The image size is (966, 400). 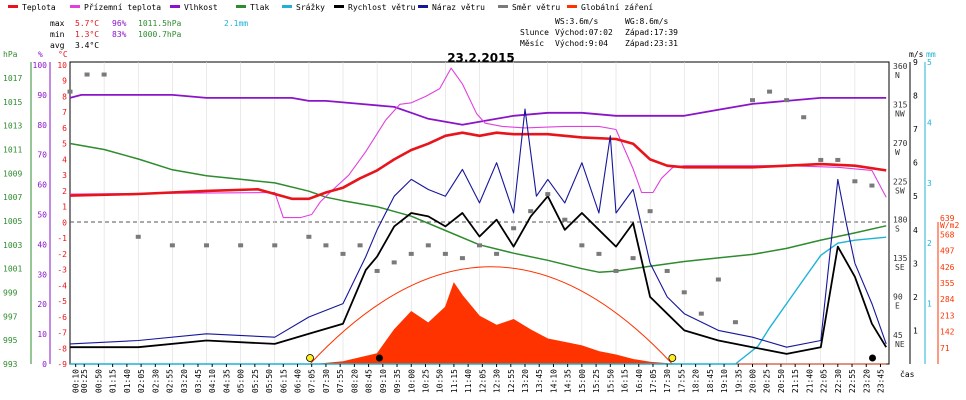 What do you see at coordinates (269, 381) in the screenshot?
I see `x-tick-label: 05:50` at bounding box center [269, 381].